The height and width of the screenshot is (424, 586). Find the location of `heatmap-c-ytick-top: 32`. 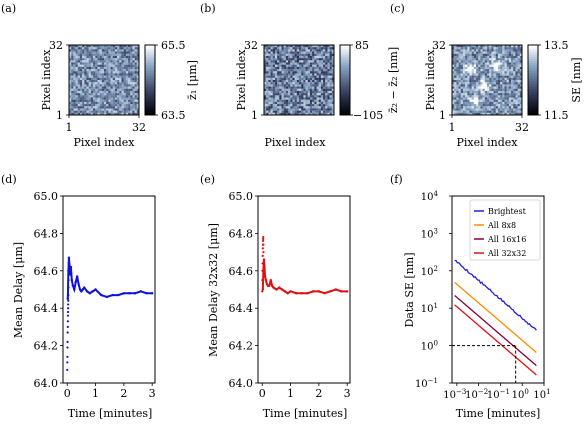

heatmap-c-ytick-top: 32 is located at coordinates (439, 45).